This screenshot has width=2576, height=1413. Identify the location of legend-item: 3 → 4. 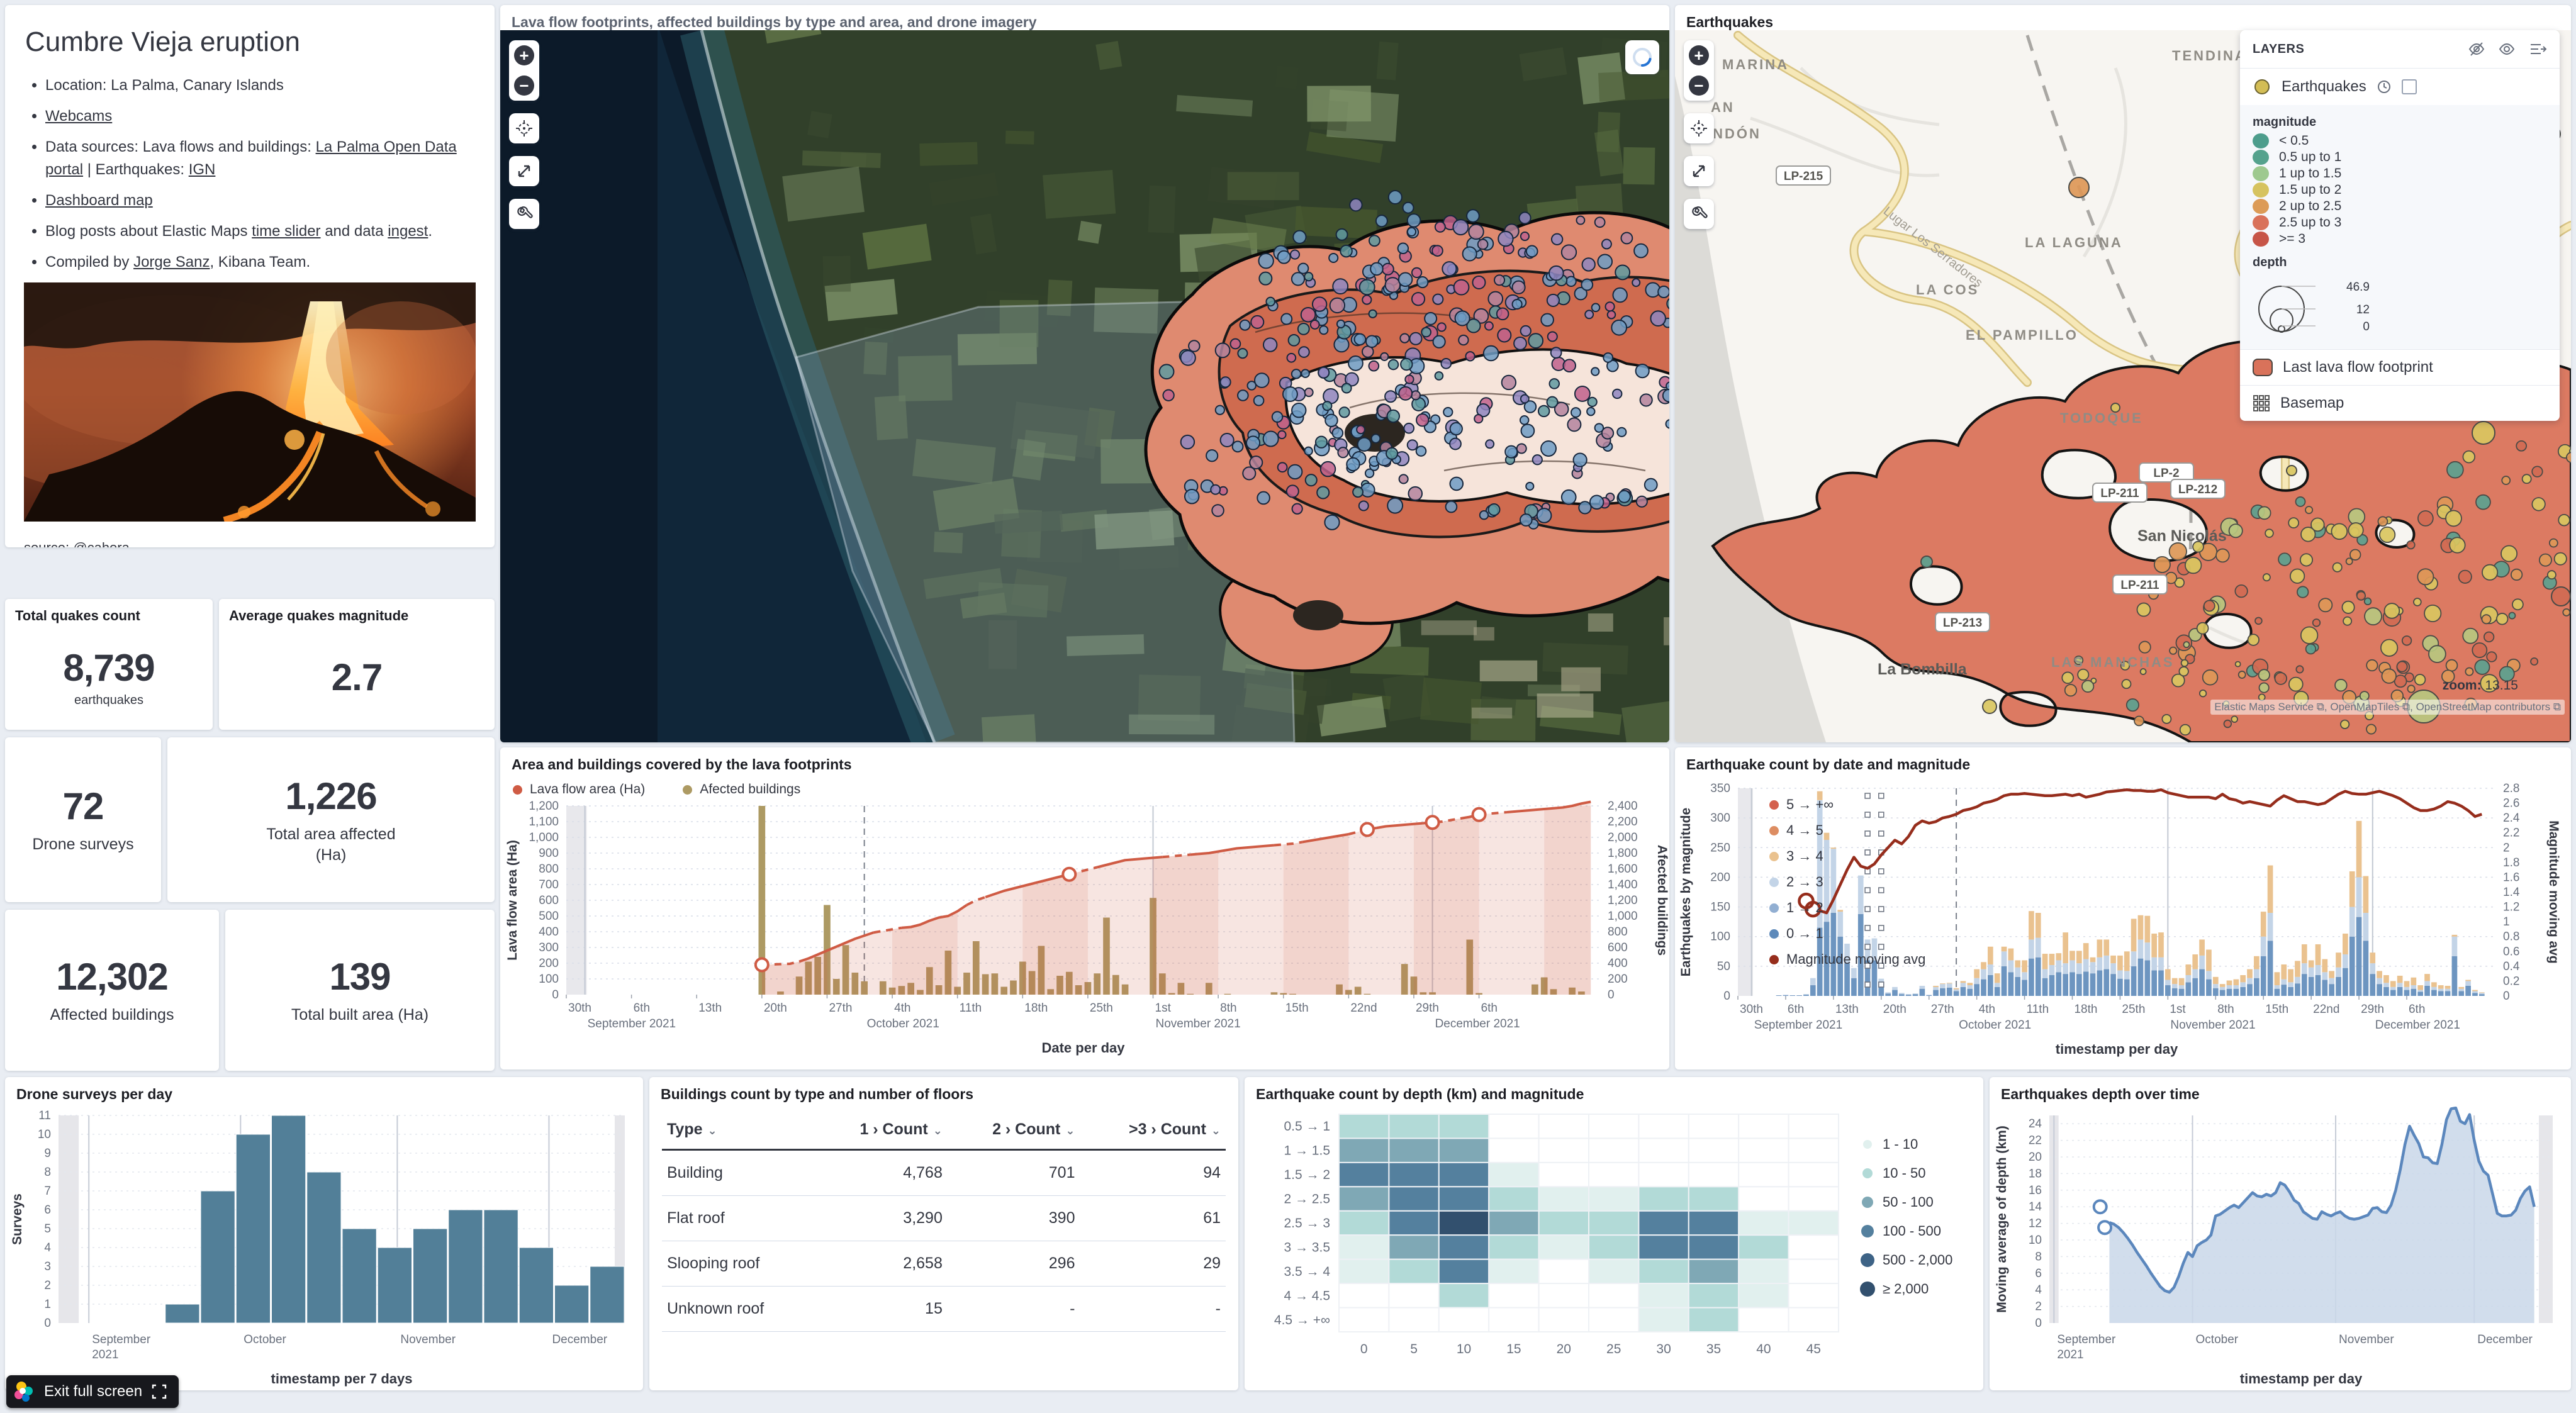
(1847, 856).